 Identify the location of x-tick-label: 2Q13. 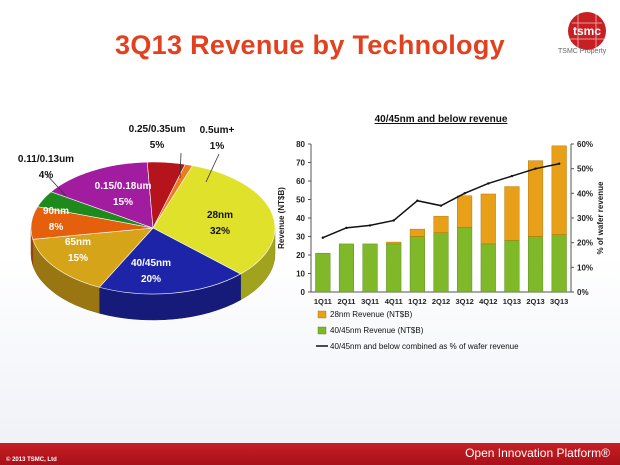
(535, 301).